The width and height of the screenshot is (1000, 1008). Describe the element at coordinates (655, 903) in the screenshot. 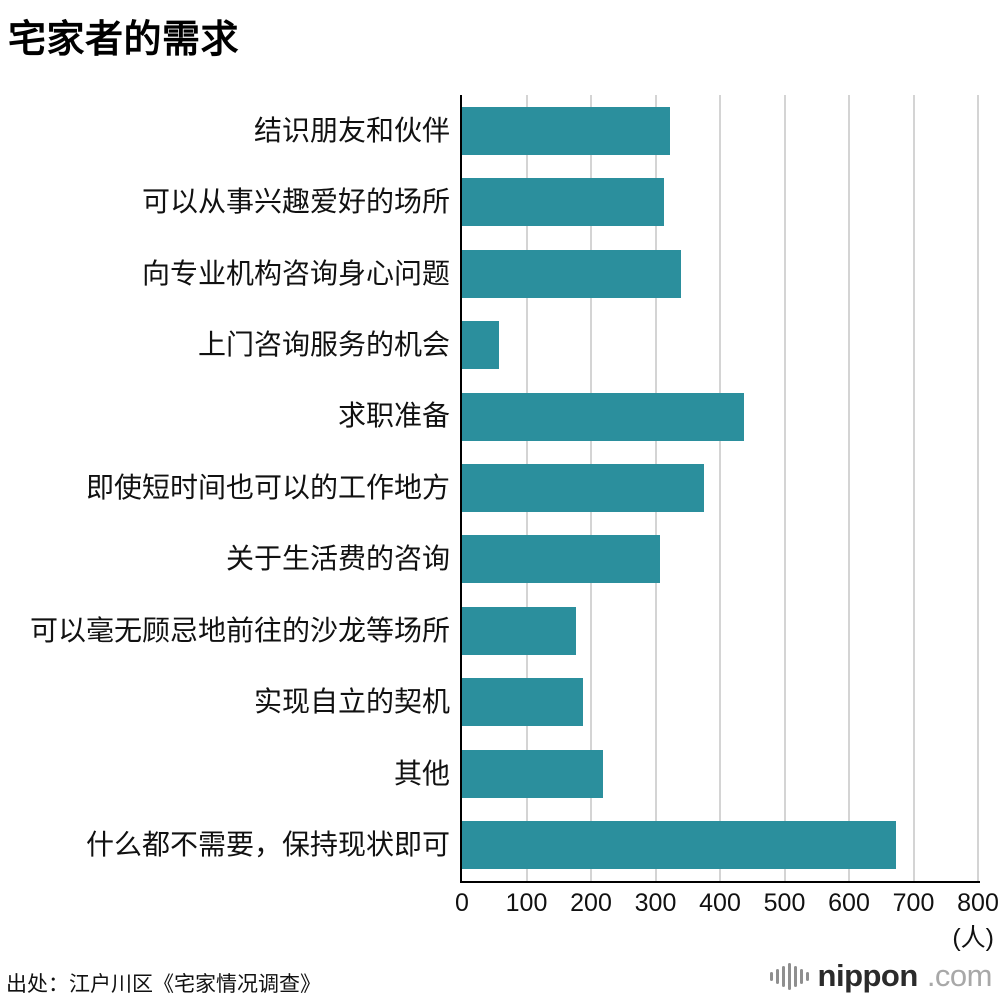

I see `x-tick-label: 300` at that location.